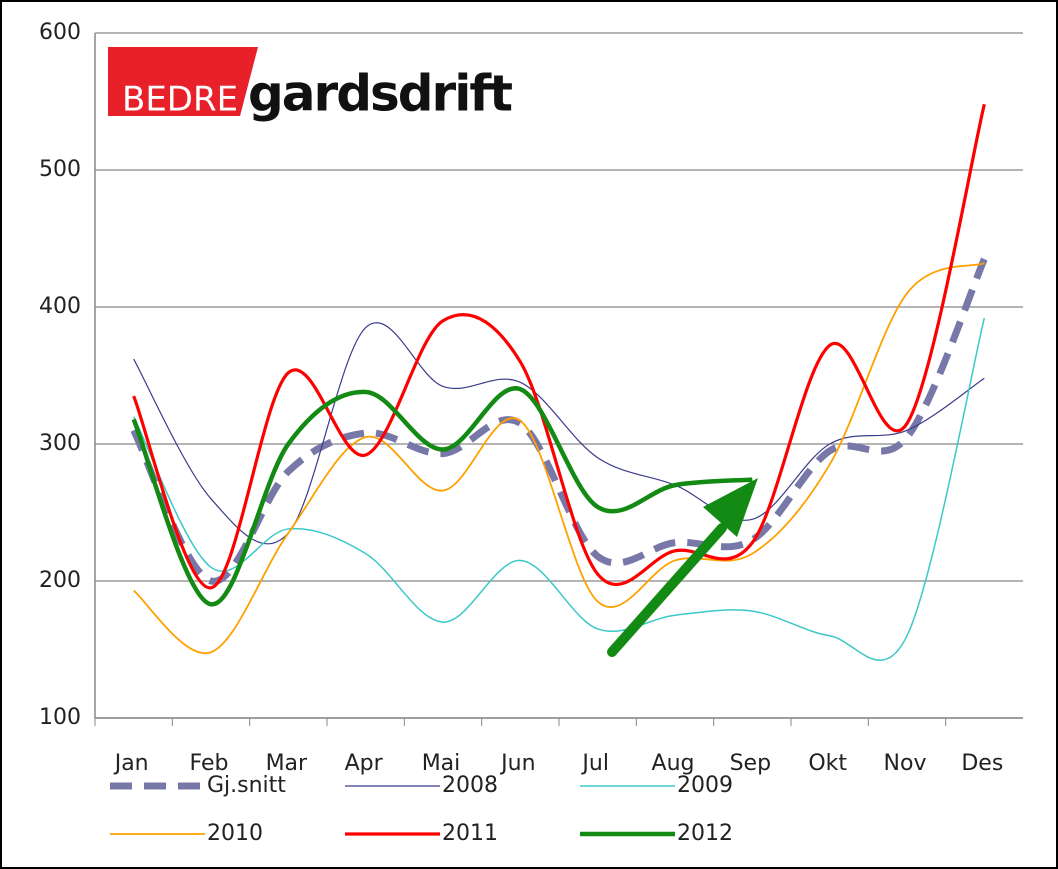 This screenshot has height=869, width=1058. Describe the element at coordinates (180, 100) in the screenshot. I see `logo-prefix: BEDRE` at that location.